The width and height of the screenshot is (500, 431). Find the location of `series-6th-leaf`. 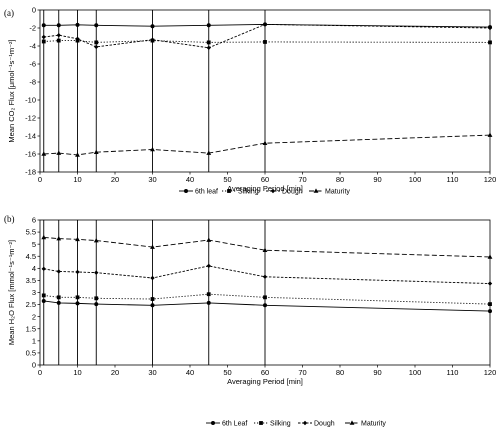

series-6th-leaf is located at coordinates (266, 306).